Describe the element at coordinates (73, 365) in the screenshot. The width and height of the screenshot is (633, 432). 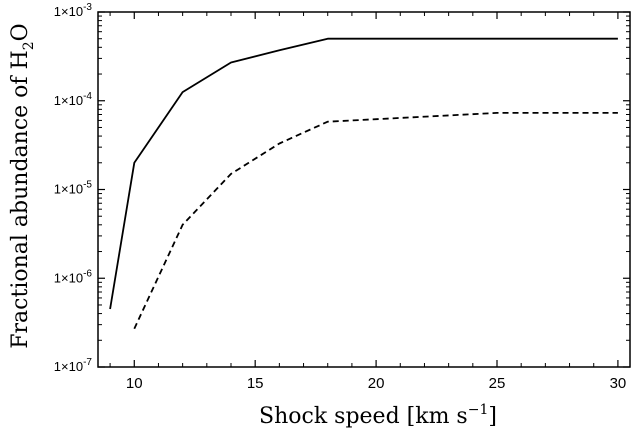
I see `y-tick-label: 1×10⁻⁷` at that location.